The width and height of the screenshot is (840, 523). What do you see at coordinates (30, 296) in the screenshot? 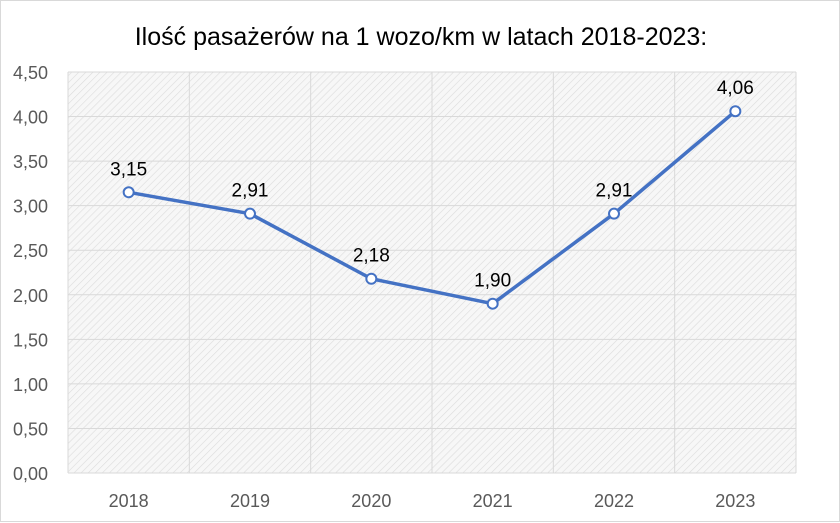
I see `y-tick-label: 2,00` at bounding box center [30, 296].